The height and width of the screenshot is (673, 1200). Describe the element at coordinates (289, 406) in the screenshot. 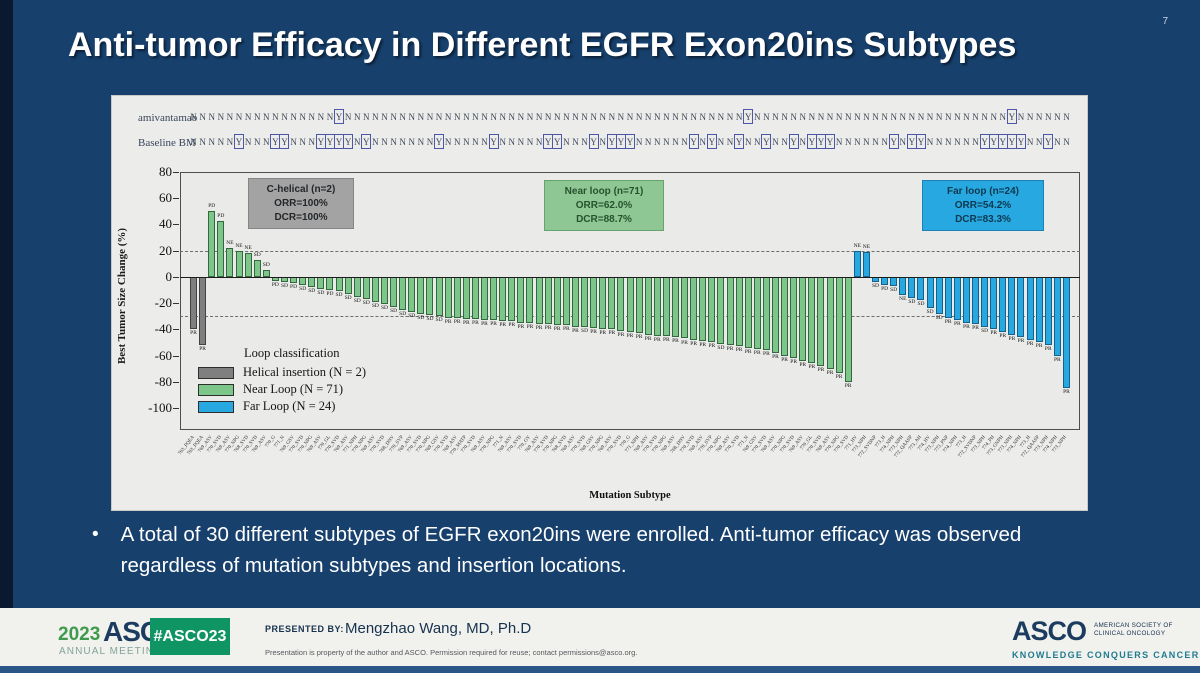

I see `legend-label: Far Loop (N = 24)` at that location.